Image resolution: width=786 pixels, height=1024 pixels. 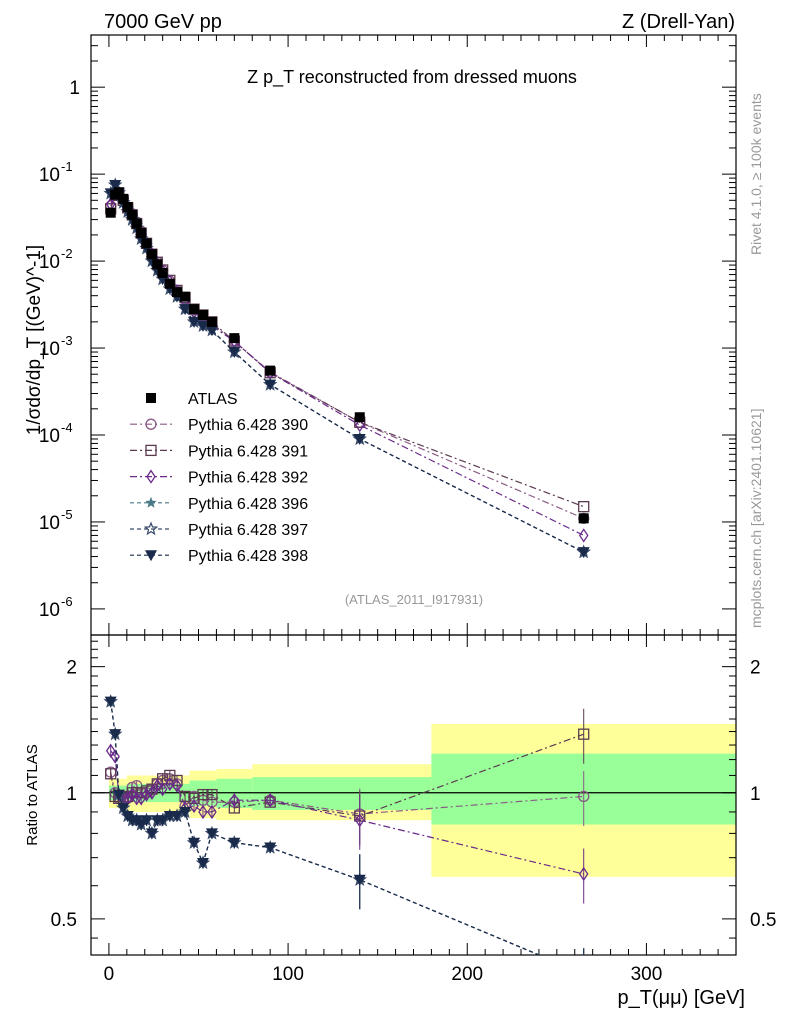 I want to click on legend-label: ATLAS, so click(x=213, y=399).